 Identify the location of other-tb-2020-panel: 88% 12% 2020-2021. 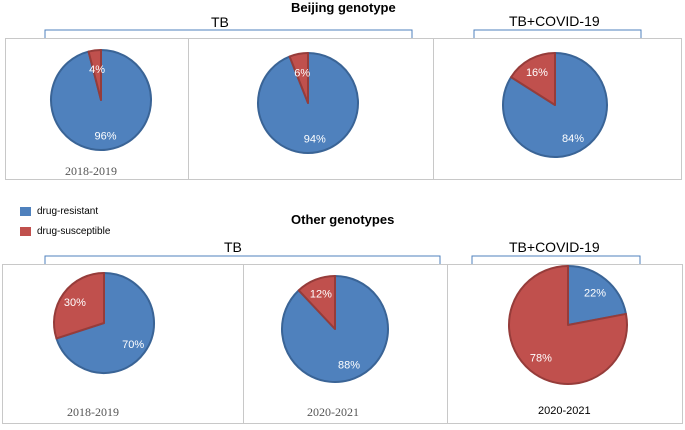
(345, 344).